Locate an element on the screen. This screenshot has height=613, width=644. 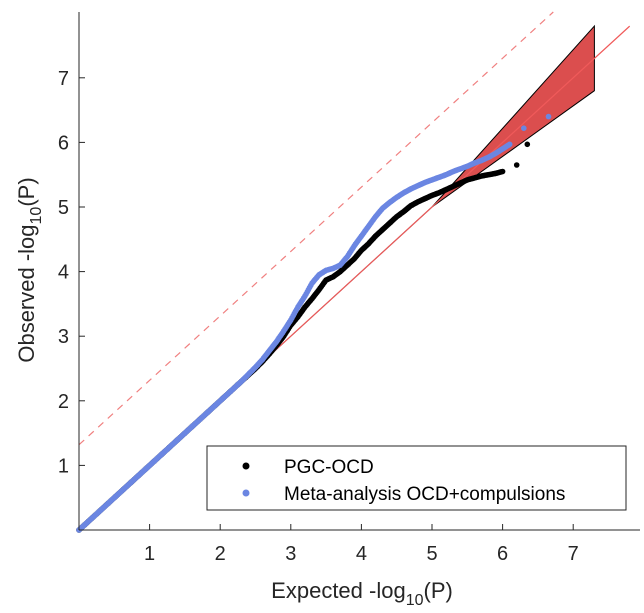
y-tick-label: 6 is located at coordinates (63, 143).